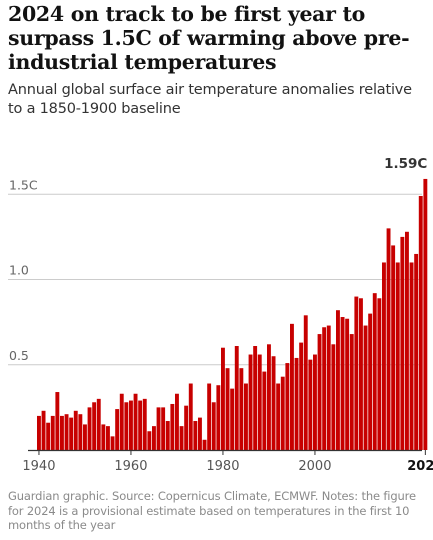 Image resolution: width=433 pixels, height=540 pixels. I want to click on bar-2000, so click(315, 402).